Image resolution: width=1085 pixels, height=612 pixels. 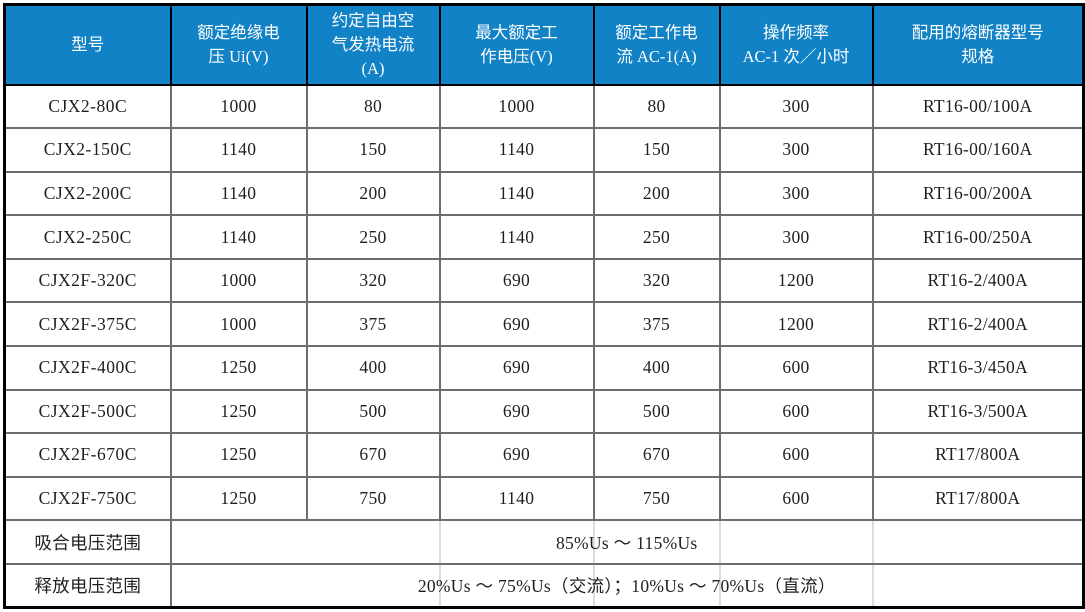 I want to click on value-cell: RT16-00/100A, so click(x=978, y=106).